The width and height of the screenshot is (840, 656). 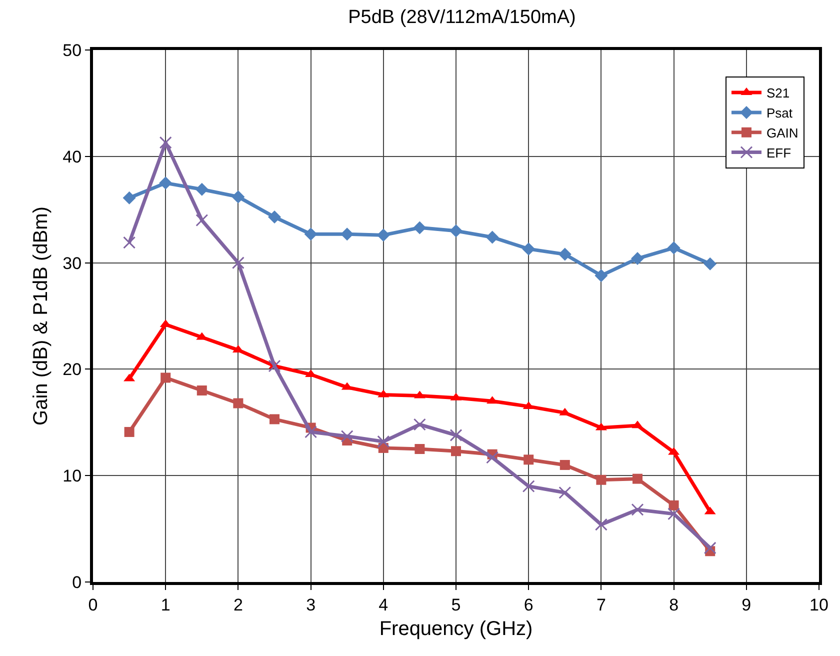 I want to click on x-tick-label: 5, so click(x=456, y=604).